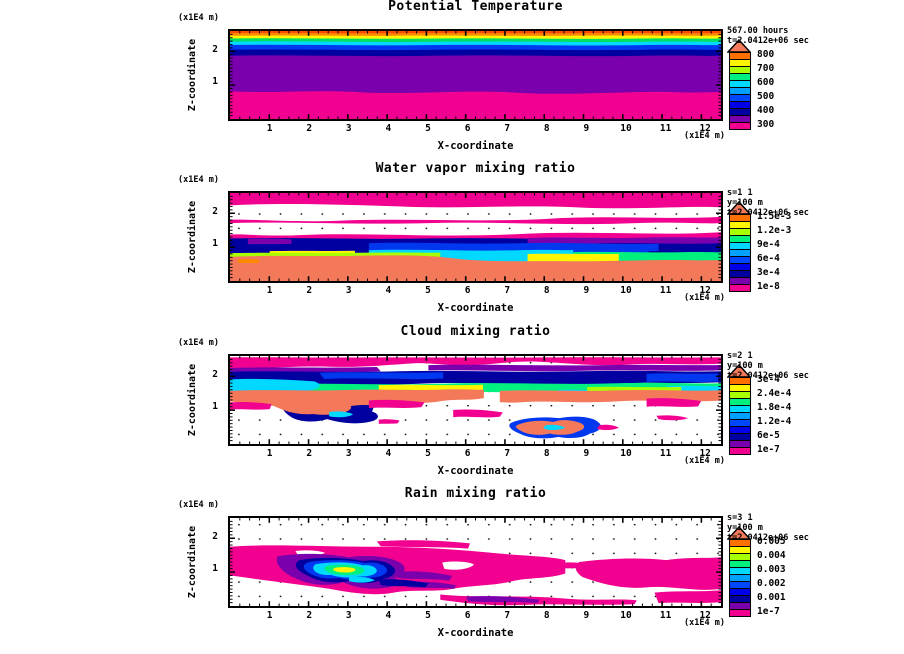  What do you see at coordinates (768, 366) in the screenshot?
I see `annotation-block: s=2 1 y=100 m t=2.0412e+06 sec` at bounding box center [768, 366].